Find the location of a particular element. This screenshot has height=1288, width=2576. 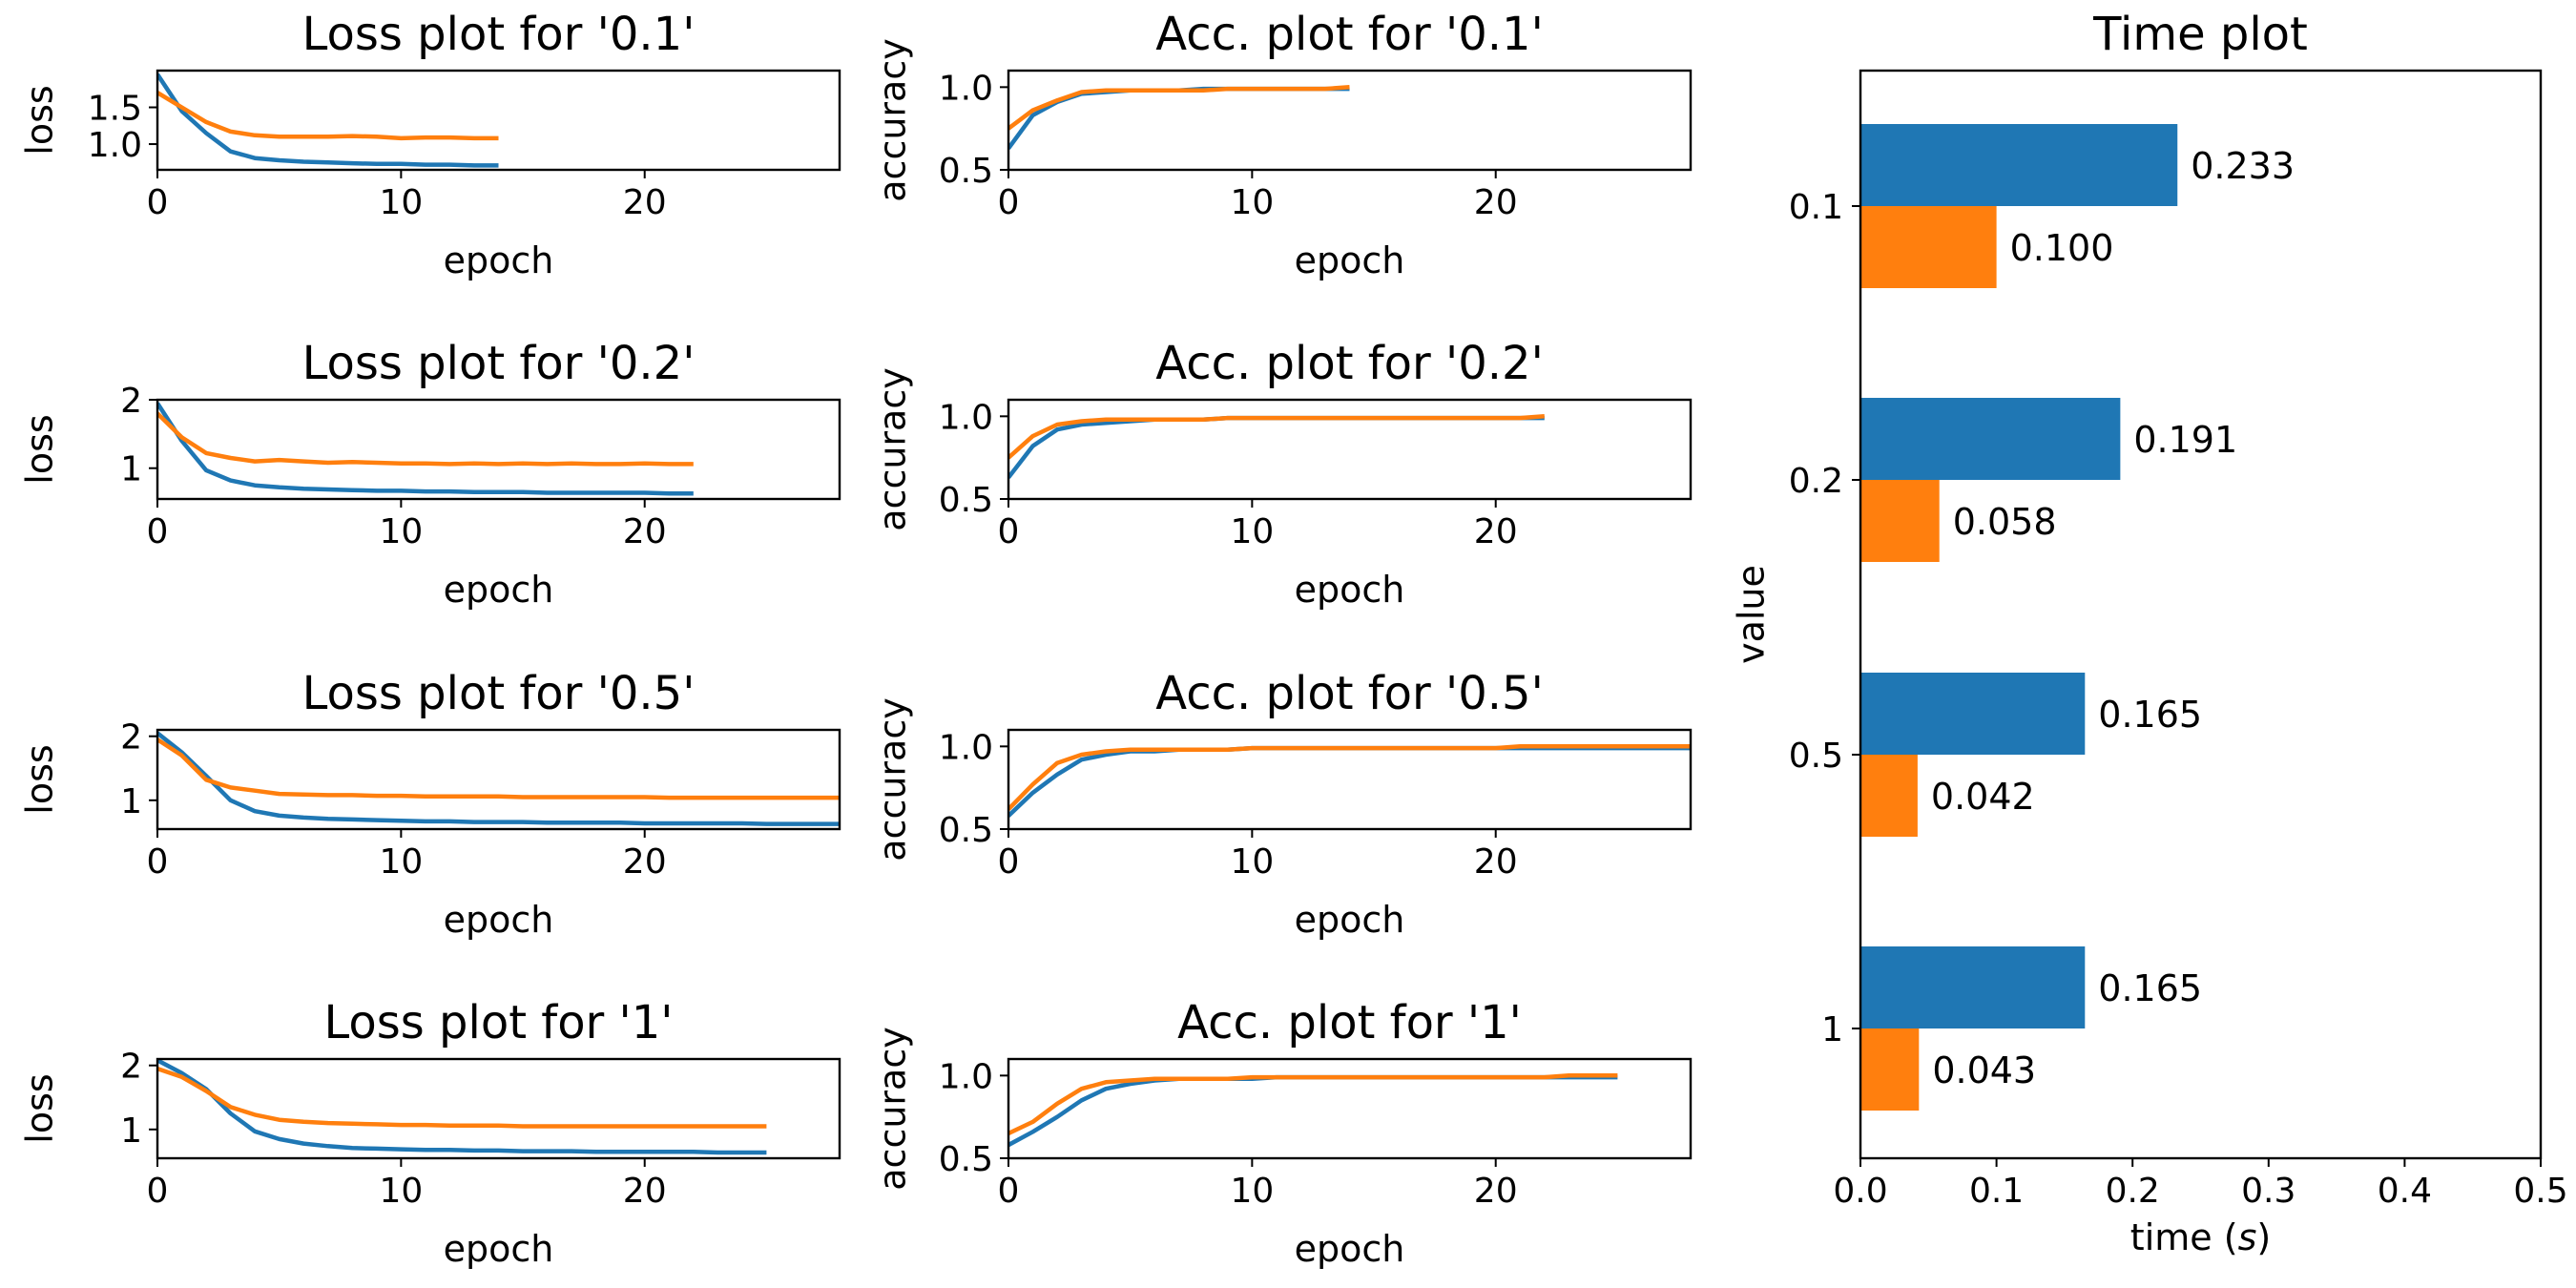

loss-0.1-axes-frame is located at coordinates (498, 120).